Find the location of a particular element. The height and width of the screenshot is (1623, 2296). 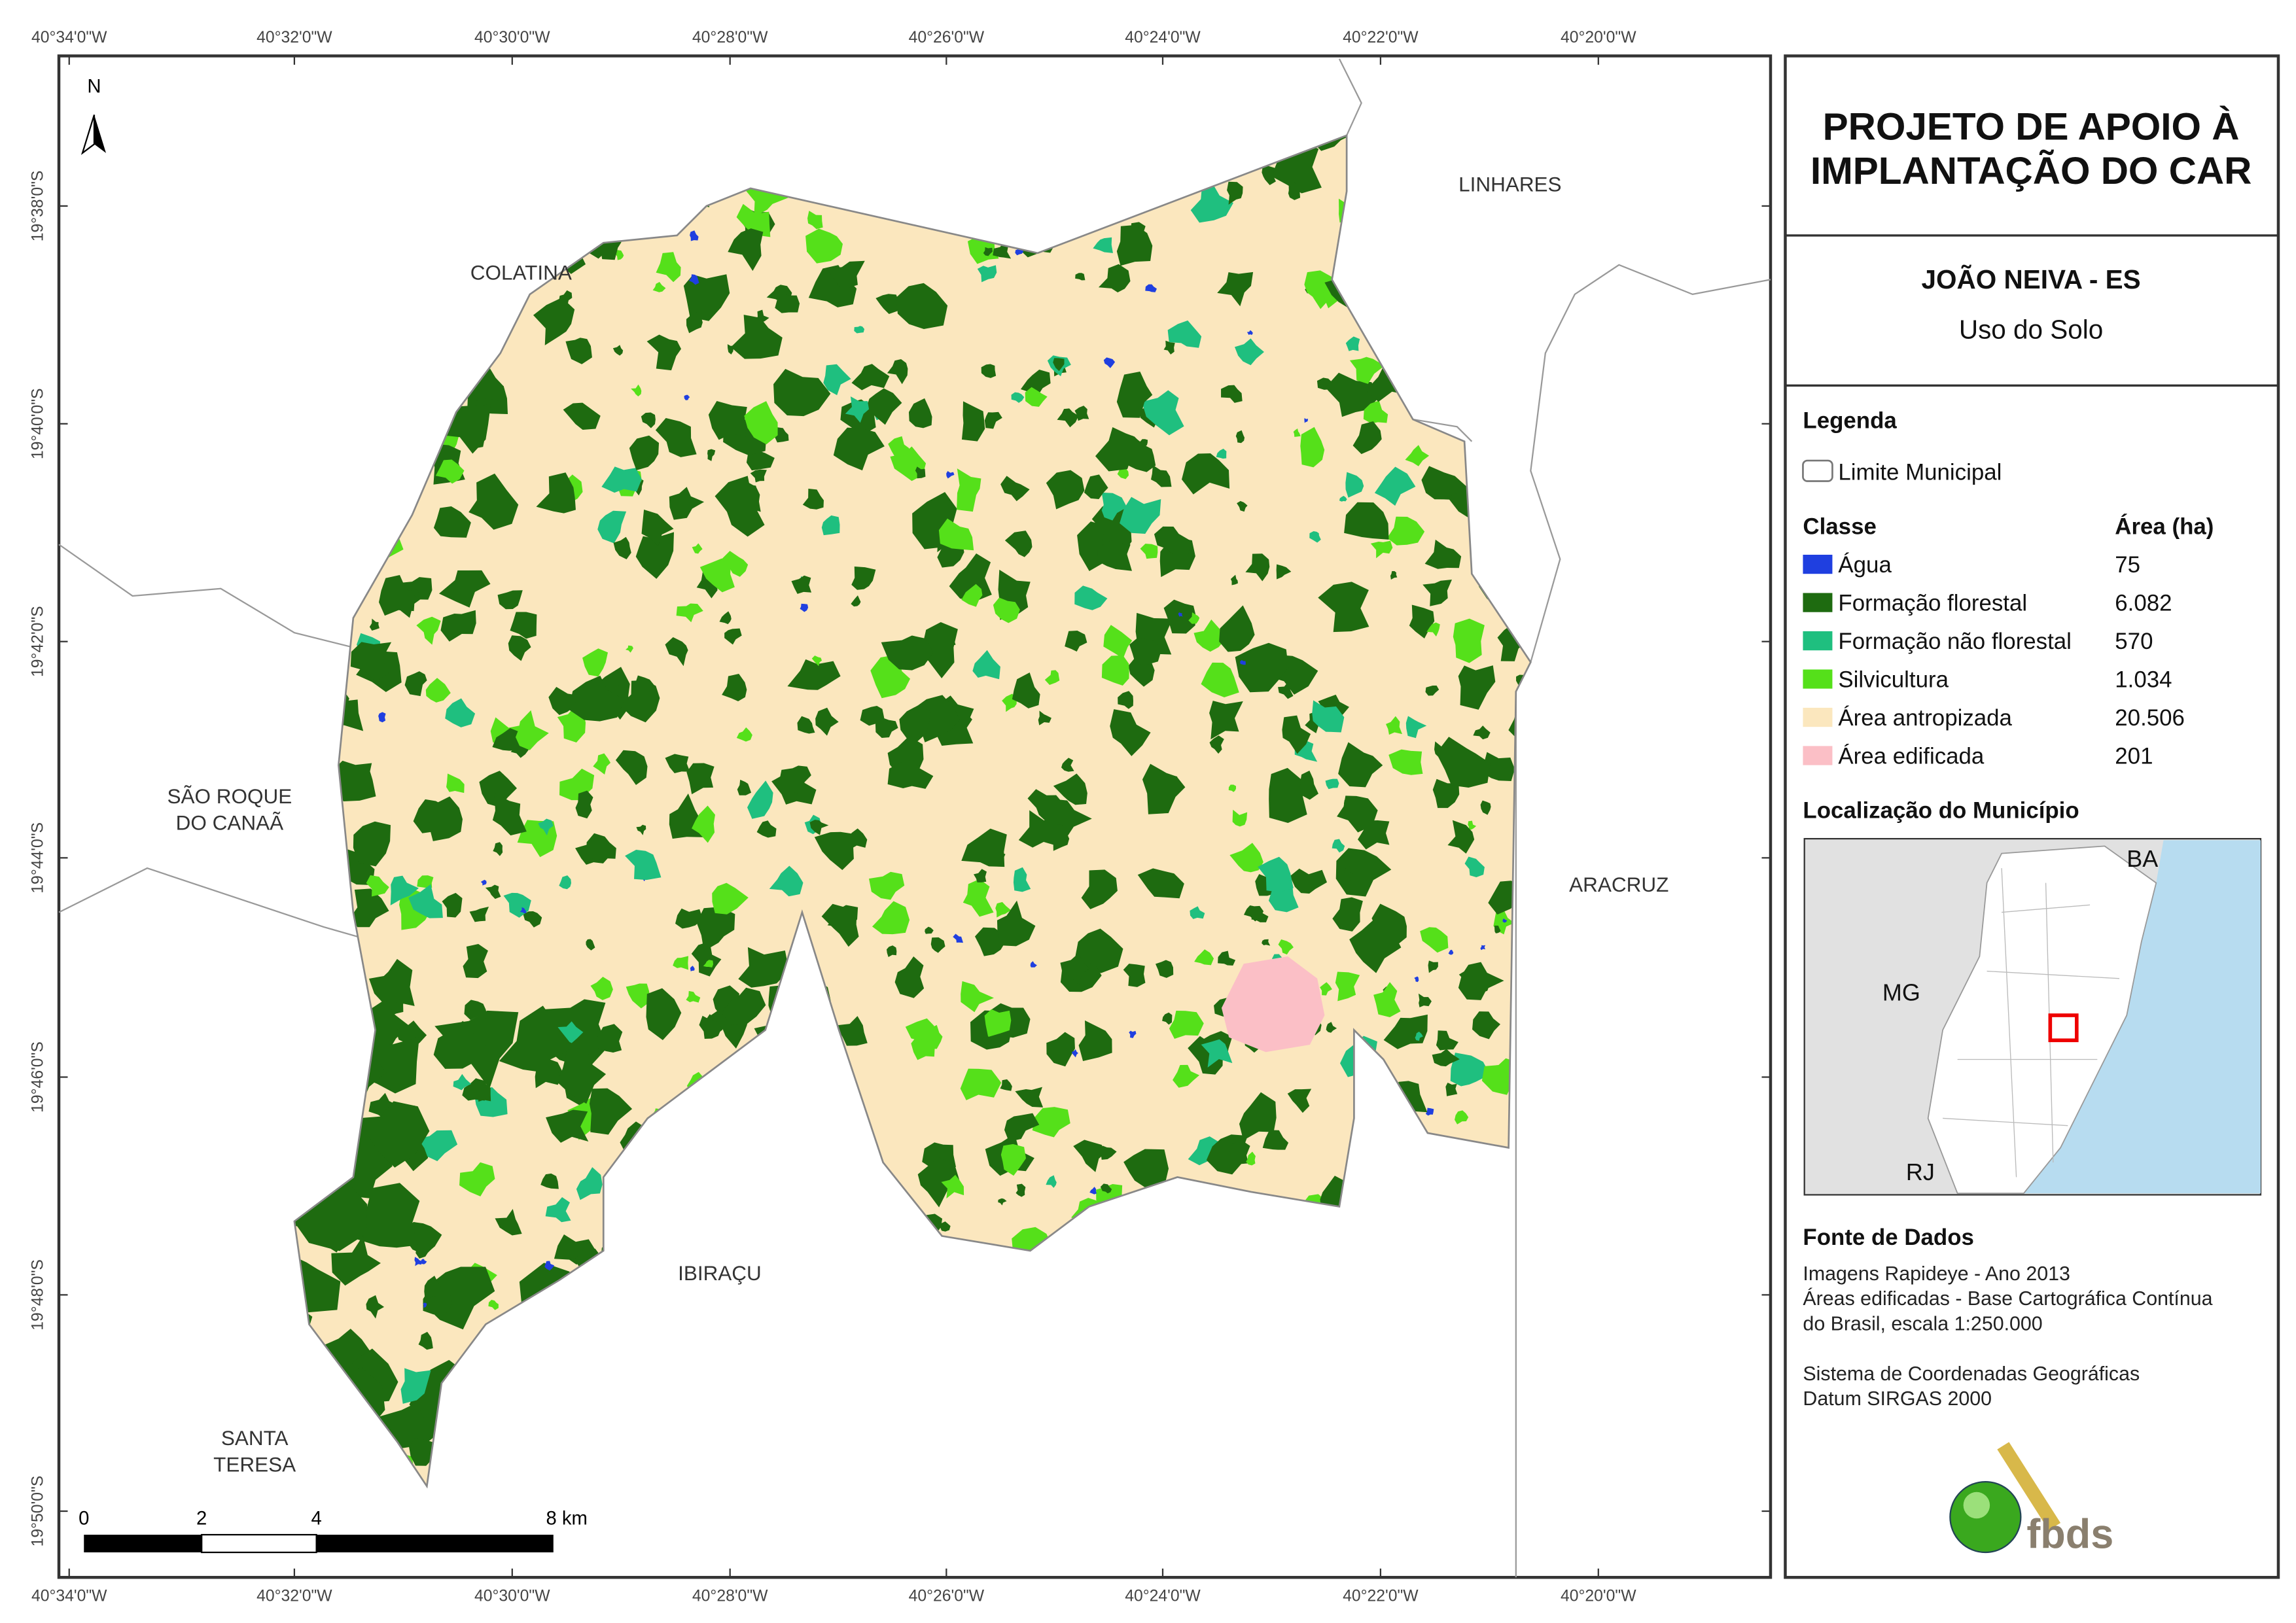

latitude-label: 19°44'0"S is located at coordinates (37, 858).